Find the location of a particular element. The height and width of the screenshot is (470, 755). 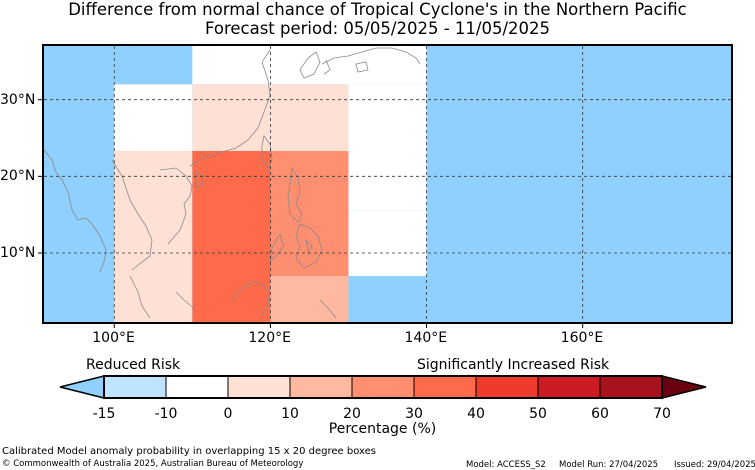

colorbar-tick-label: 0 is located at coordinates (228, 414).